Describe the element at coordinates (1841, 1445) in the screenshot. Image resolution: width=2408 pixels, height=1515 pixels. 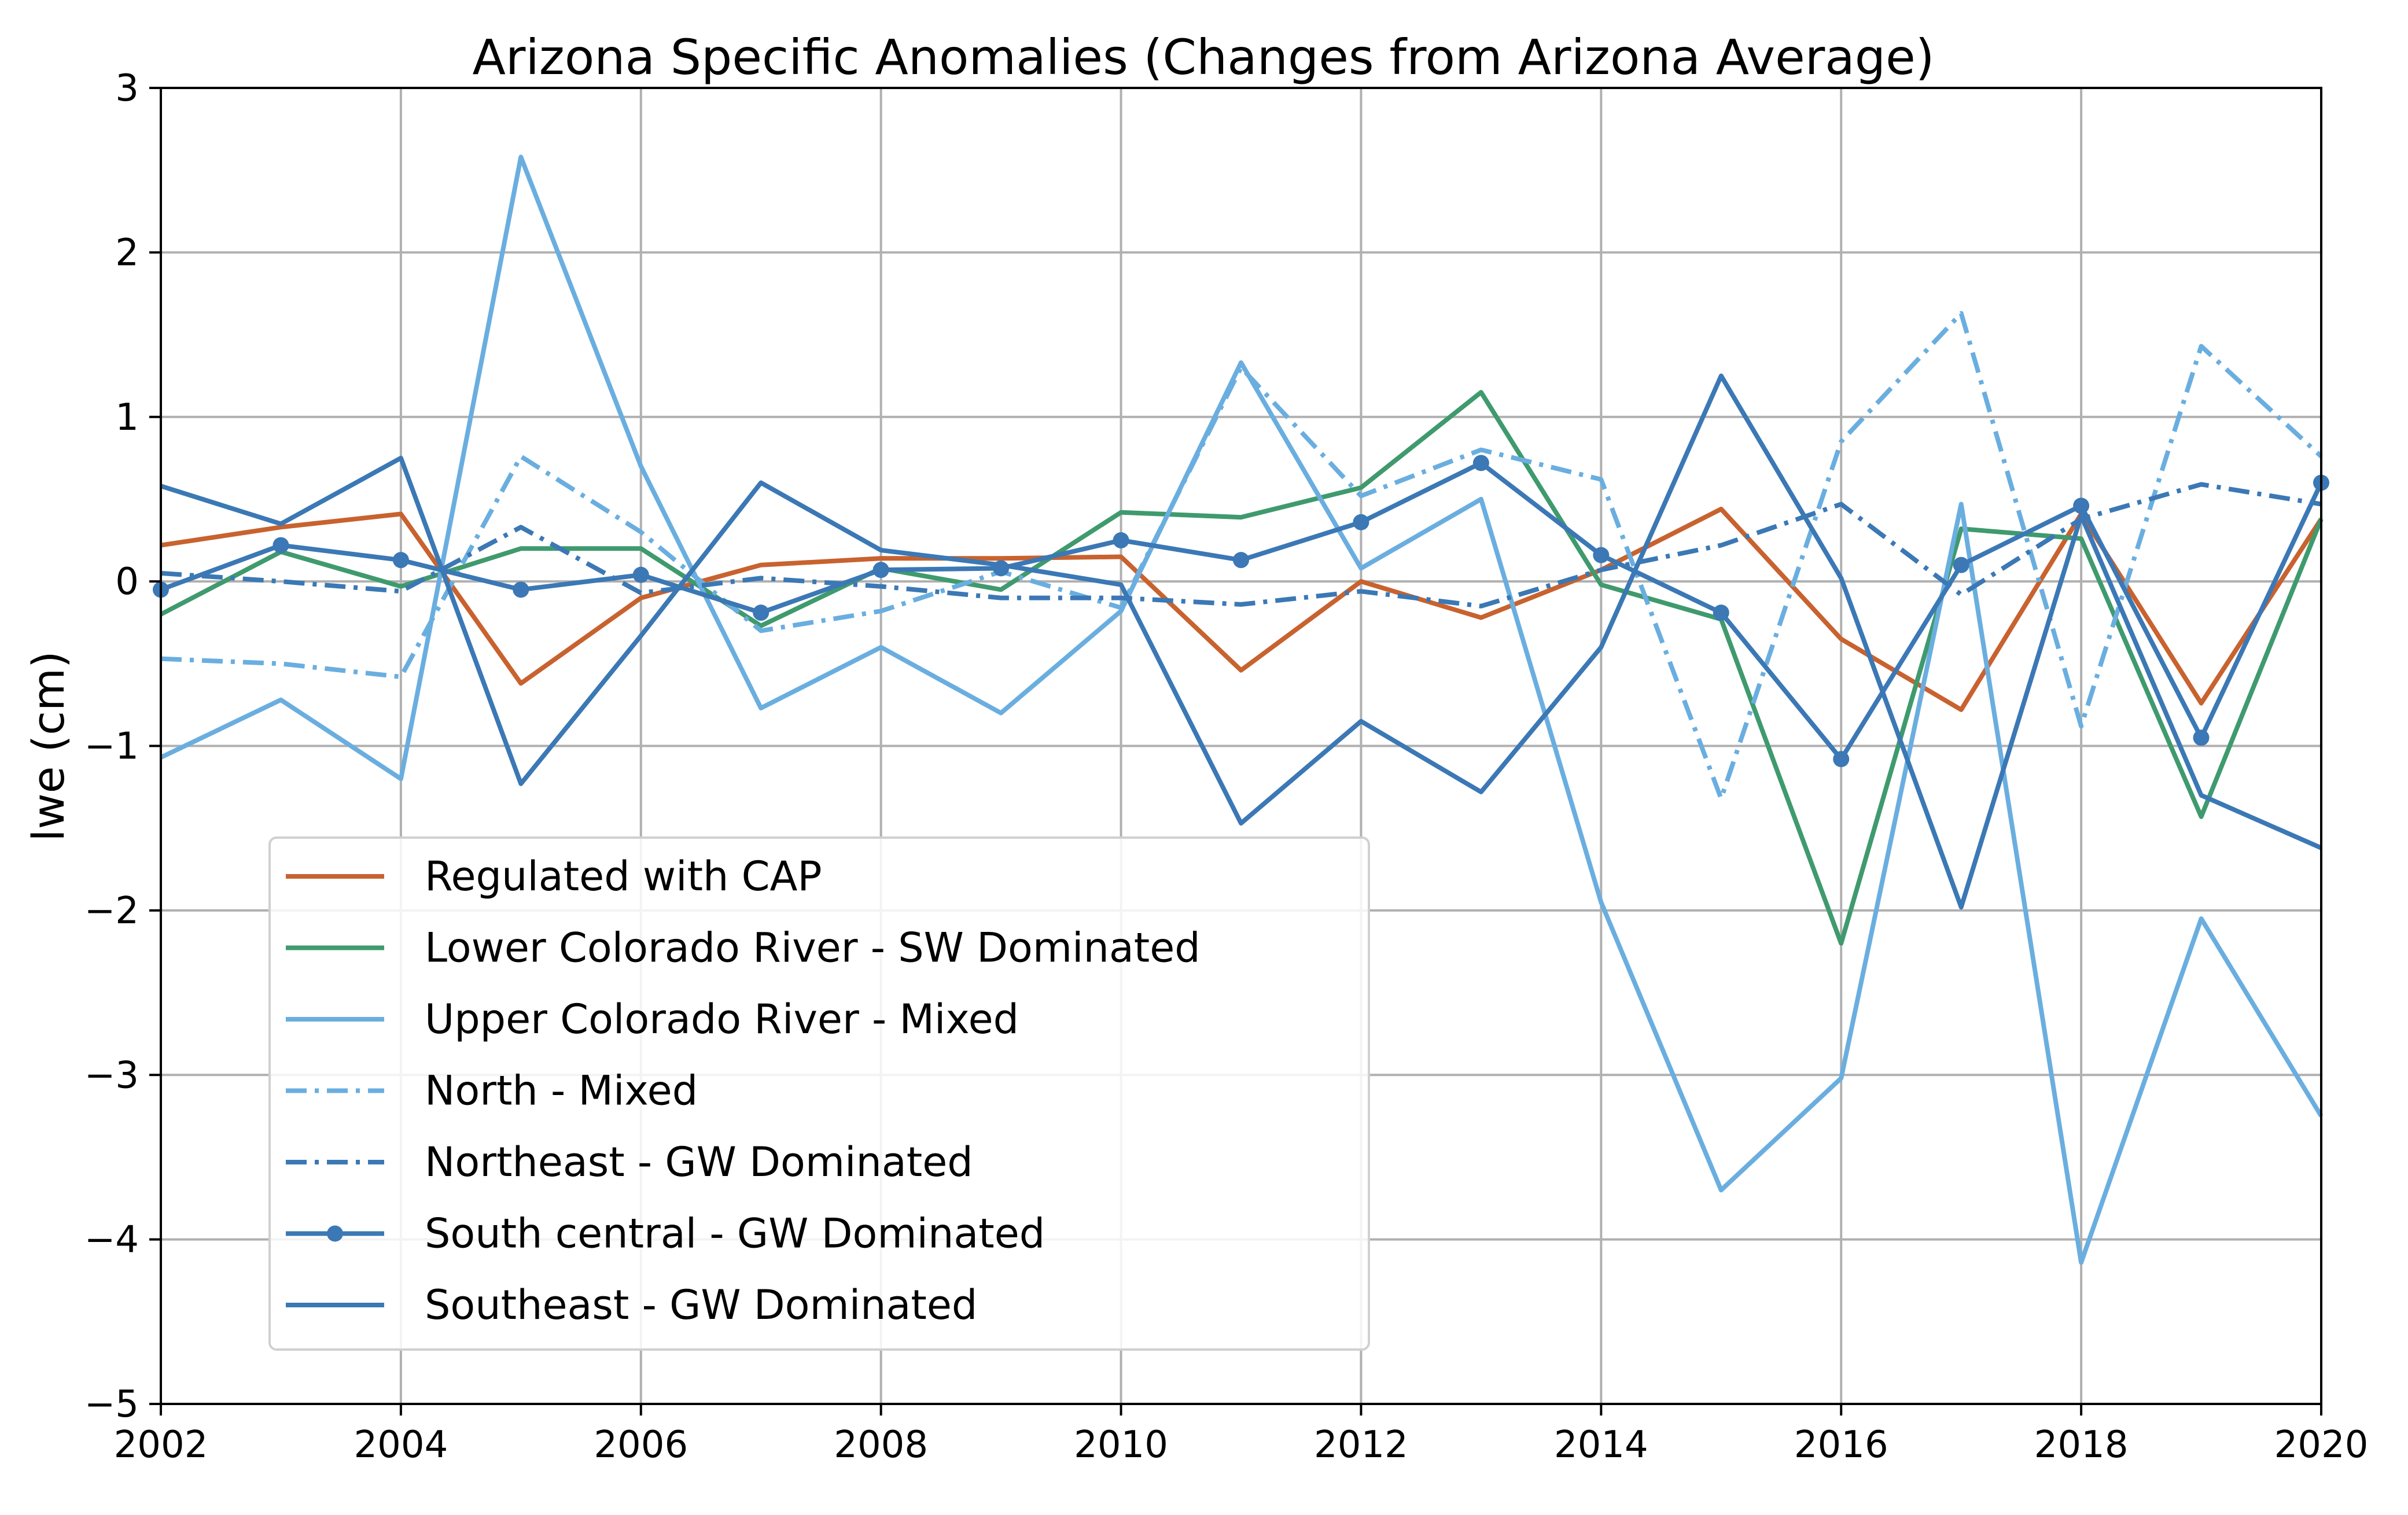
I see `x-tick-label: 2016` at that location.